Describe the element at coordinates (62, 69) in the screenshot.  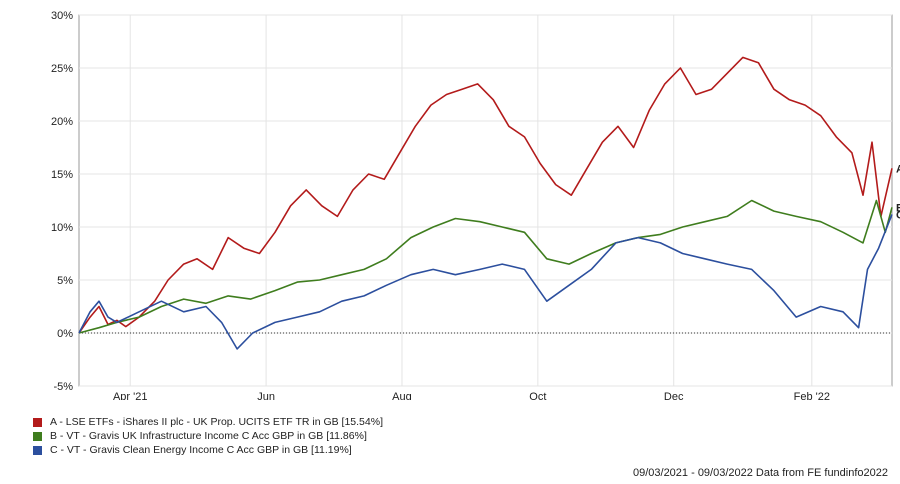
I see `y-tick-label: 25%` at that location.